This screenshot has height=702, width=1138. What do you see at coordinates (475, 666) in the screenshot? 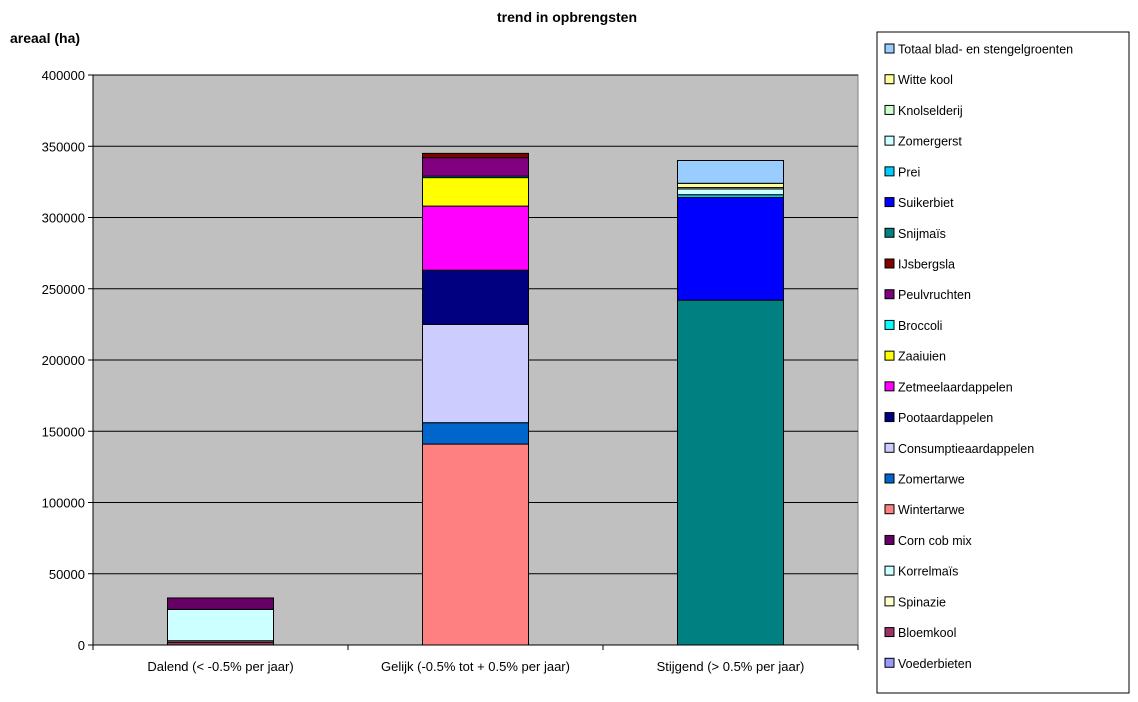
I see `x-tick-label: Gelijk (-0.5% tot + 0.5% per jaar)` at bounding box center [475, 666].